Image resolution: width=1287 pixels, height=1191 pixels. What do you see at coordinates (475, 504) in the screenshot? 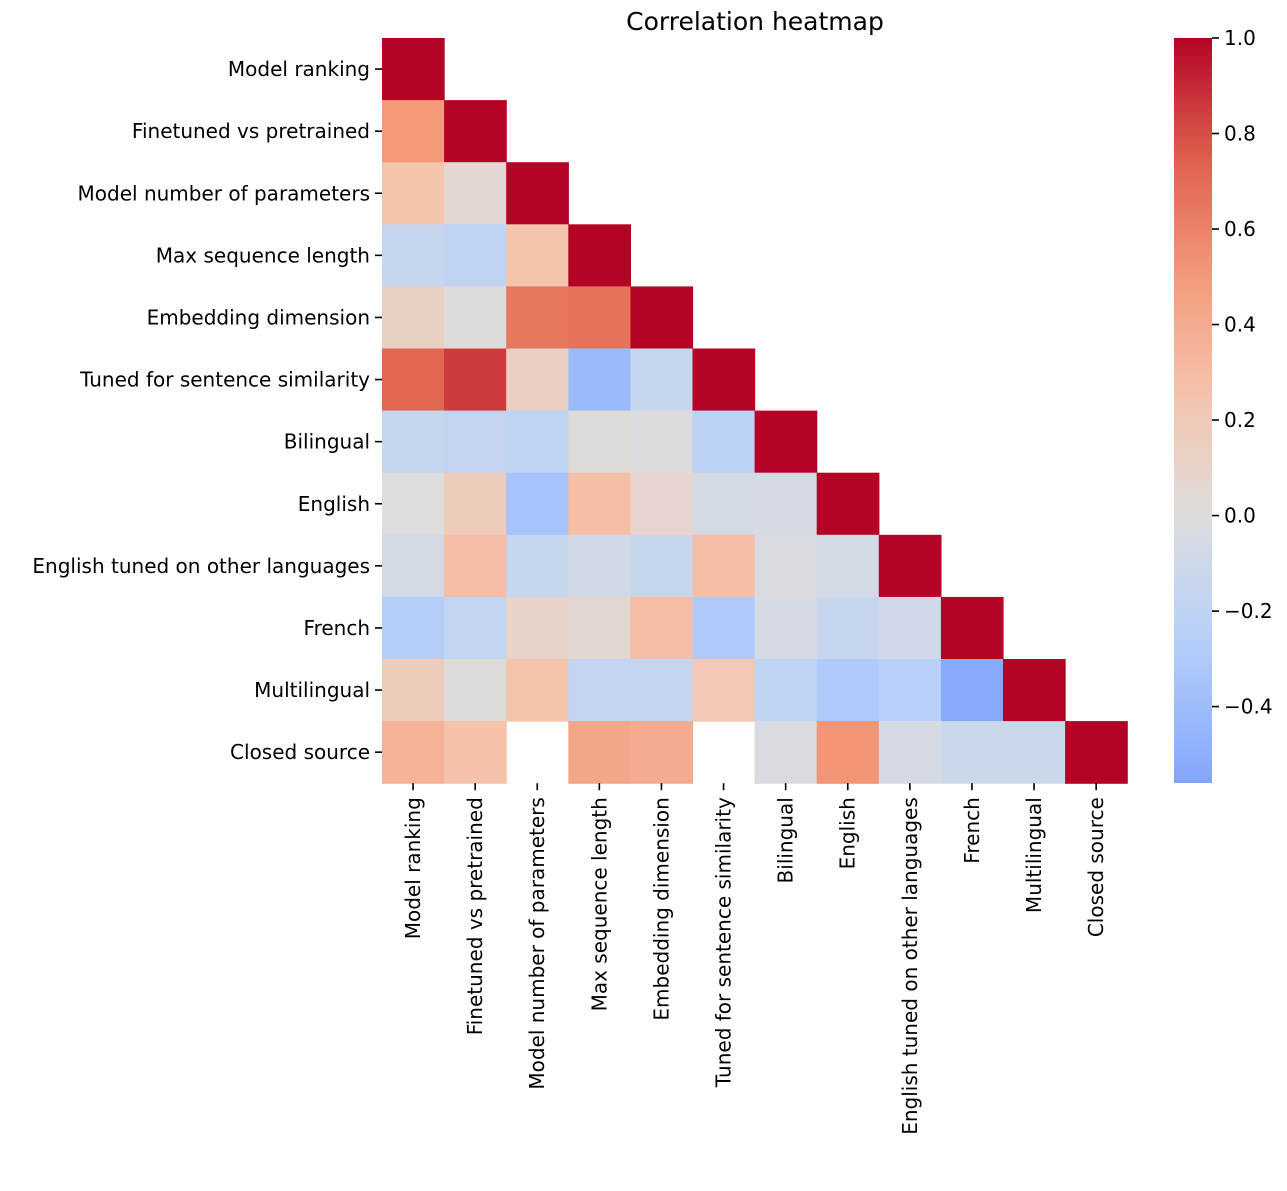
I see `heatmap-cell-english-x-finetuned-vs-pretrained` at bounding box center [475, 504].